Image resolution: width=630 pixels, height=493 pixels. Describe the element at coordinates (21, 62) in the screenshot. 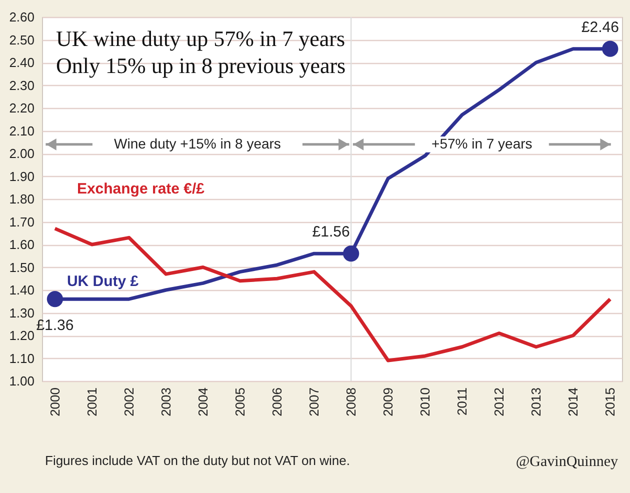

I see `y-tick-label: 2.40` at that location.